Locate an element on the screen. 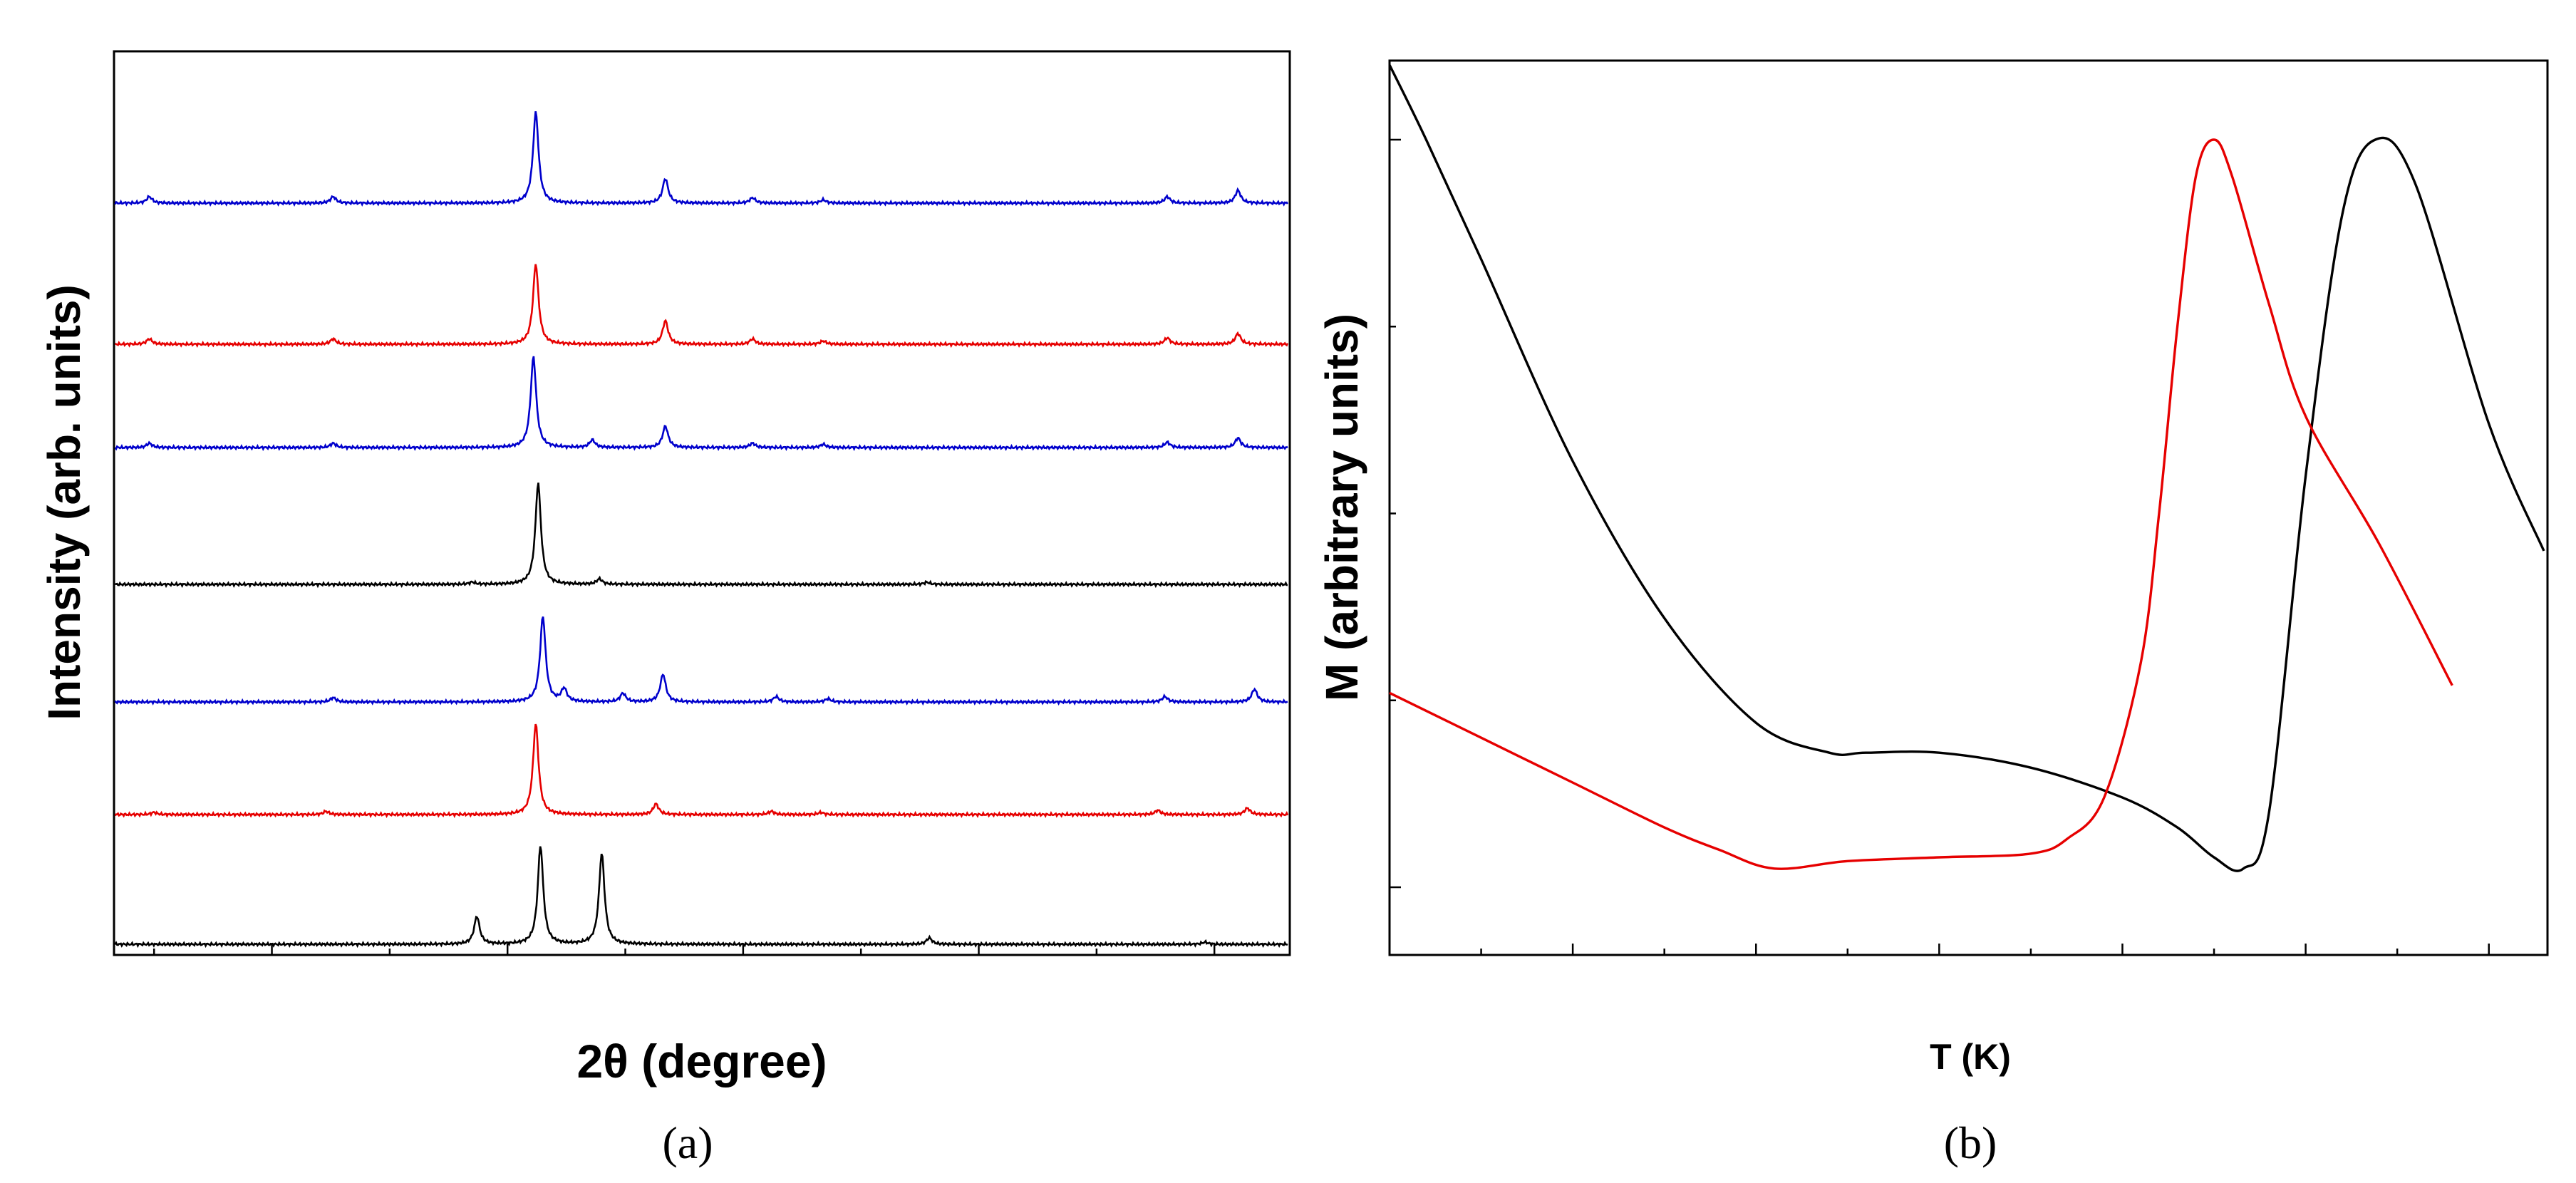 This screenshot has height=1183, width=2576. xrd-x-axis-title: 2θ (degree) is located at coordinates (701, 1061).